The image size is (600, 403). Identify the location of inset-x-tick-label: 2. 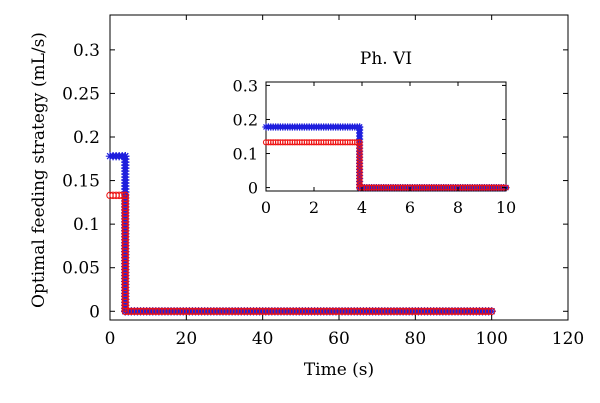
(314, 207).